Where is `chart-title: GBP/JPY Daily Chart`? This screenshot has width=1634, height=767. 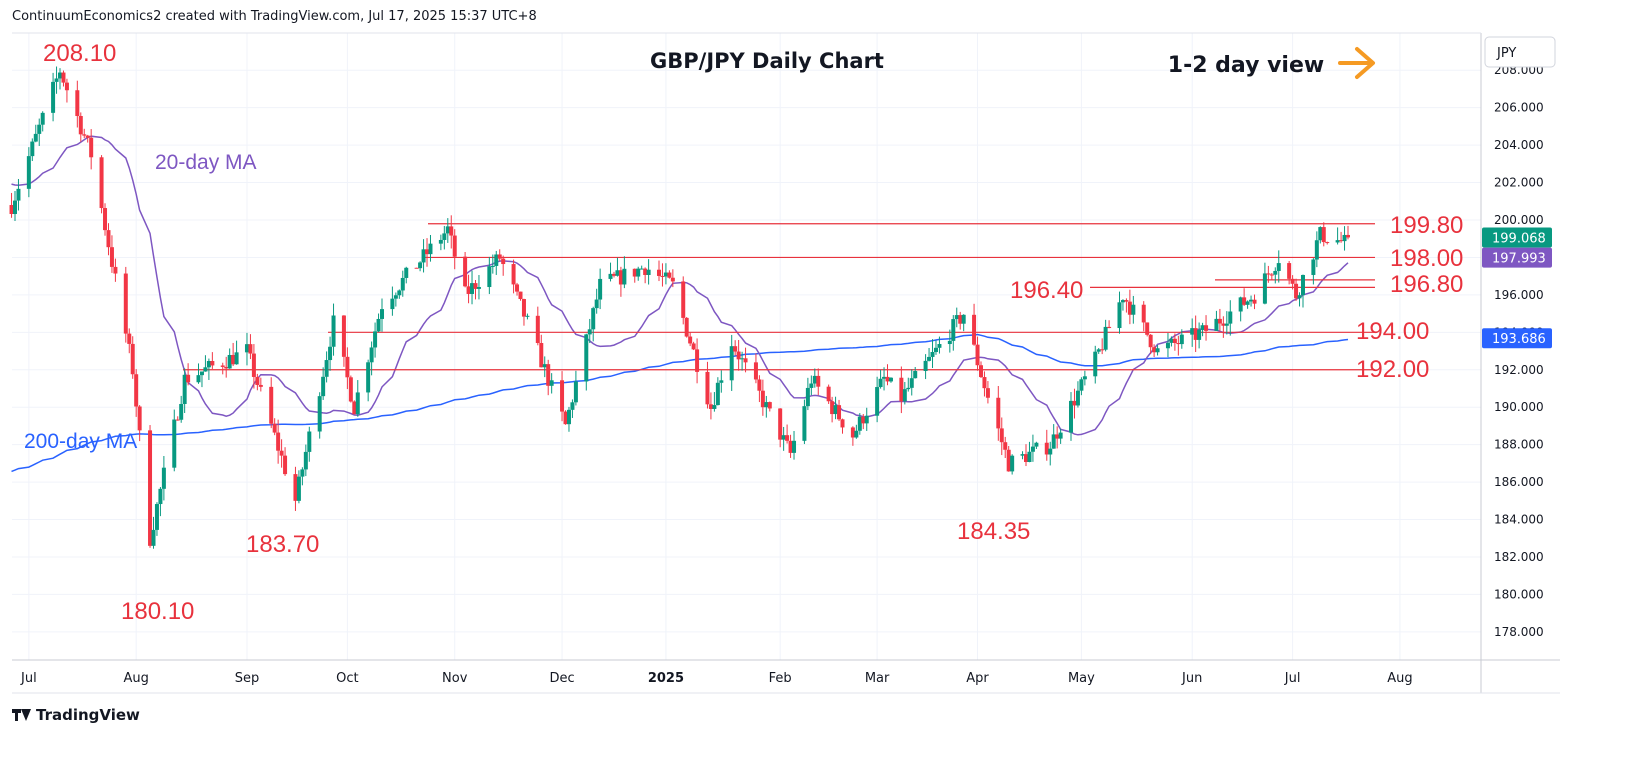 chart-title: GBP/JPY Daily Chart is located at coordinates (767, 61).